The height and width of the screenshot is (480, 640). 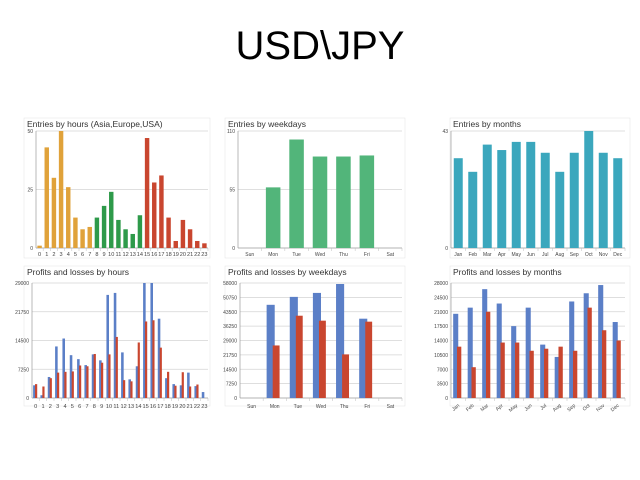 What do you see at coordinates (79, 407) in the screenshot?
I see `x-tick-label: 6` at bounding box center [79, 407].